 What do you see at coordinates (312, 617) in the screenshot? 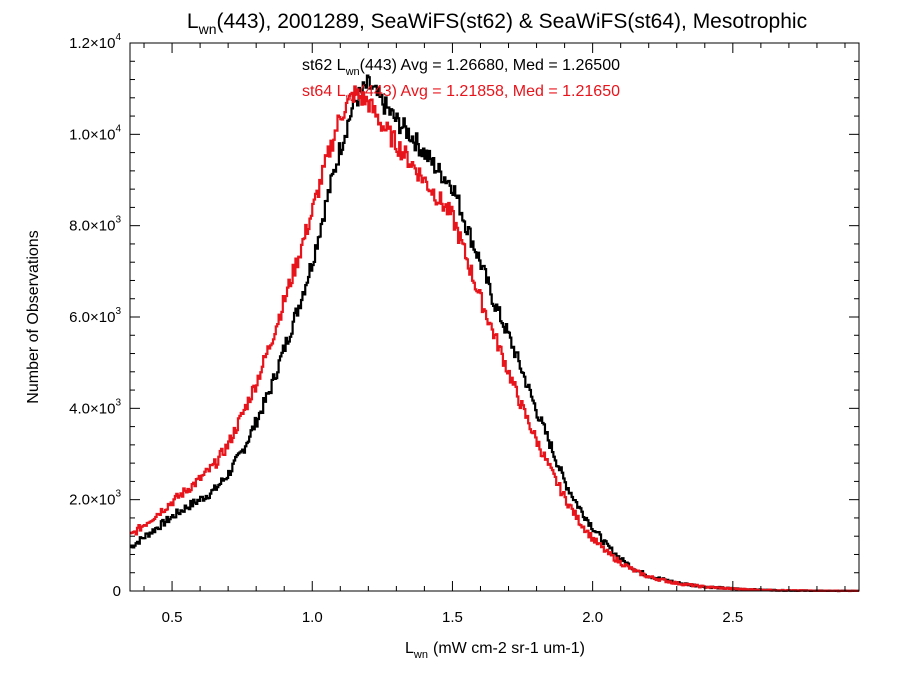
I see `x-tick-label: 1.0` at bounding box center [312, 617].